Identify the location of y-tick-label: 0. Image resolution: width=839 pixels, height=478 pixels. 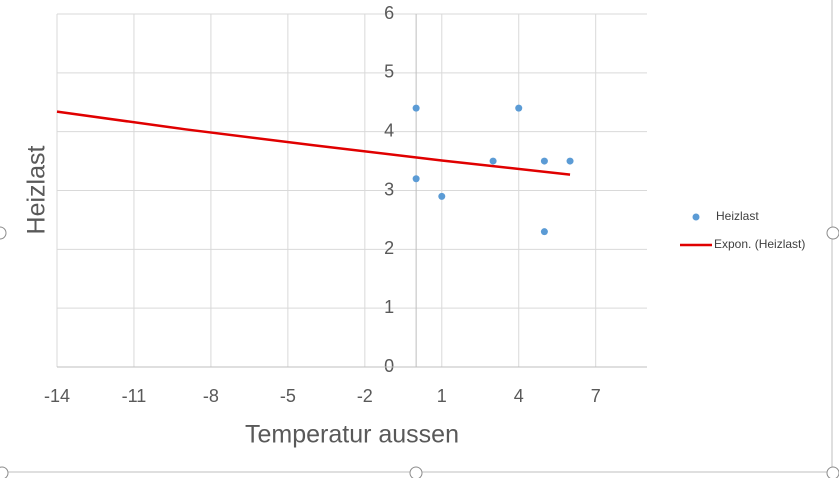
(389, 366).